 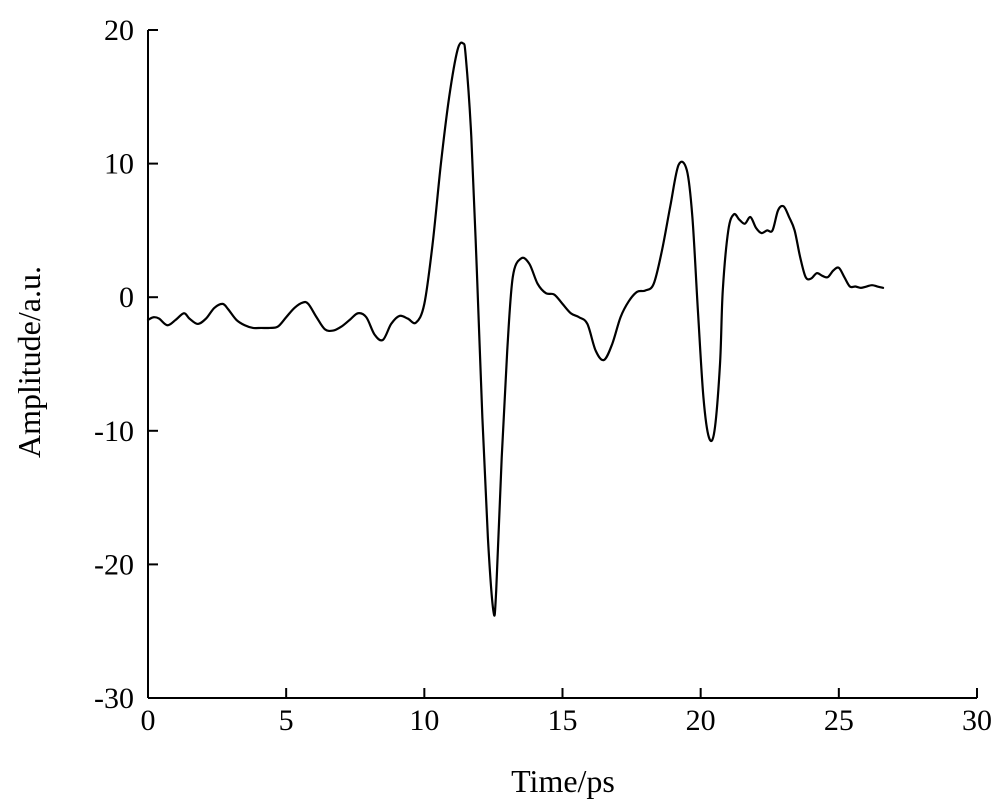 I want to click on x-tick-label: 10, so click(x=424, y=720).